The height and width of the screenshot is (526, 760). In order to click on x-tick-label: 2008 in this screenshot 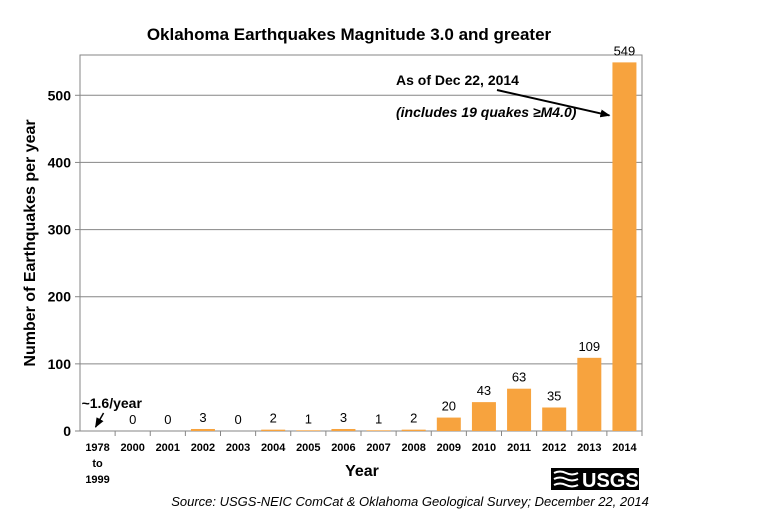, I will do `click(413, 448)`.